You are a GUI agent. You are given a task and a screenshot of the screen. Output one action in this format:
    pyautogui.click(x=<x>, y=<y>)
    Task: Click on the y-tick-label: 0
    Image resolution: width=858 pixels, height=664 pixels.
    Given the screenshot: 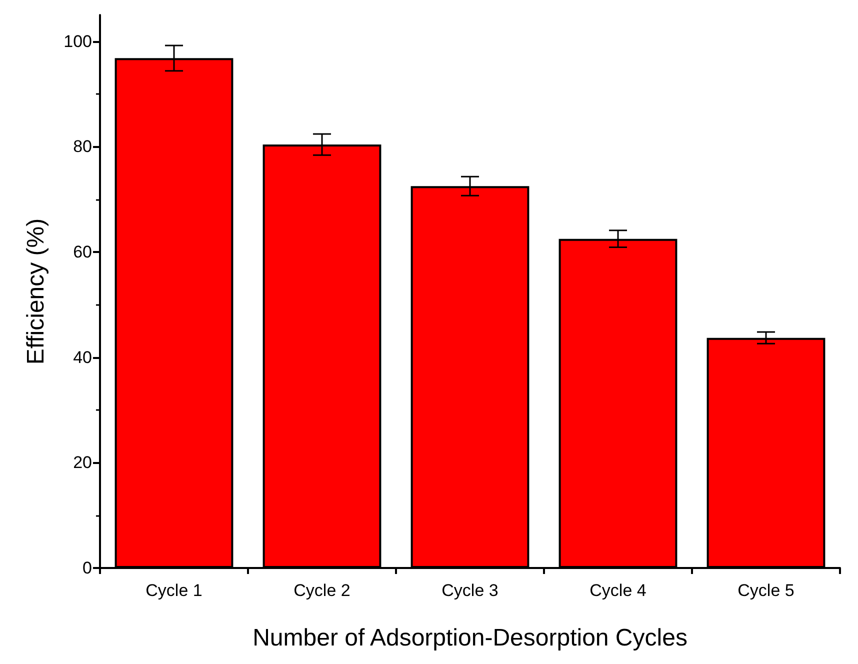 What is the action you would take?
    pyautogui.click(x=87, y=568)
    